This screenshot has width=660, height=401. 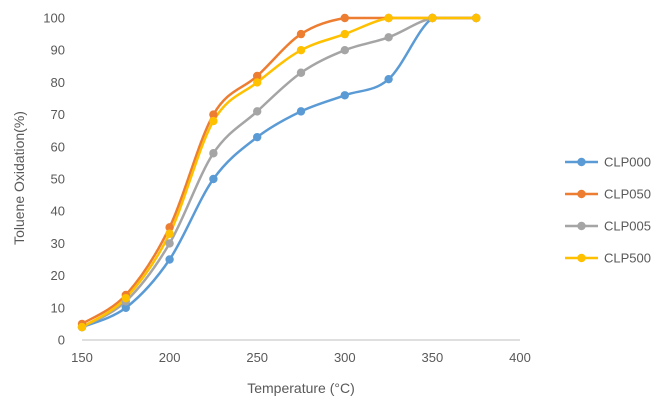 I want to click on legend-item-clp500: CLP500, so click(x=608, y=258).